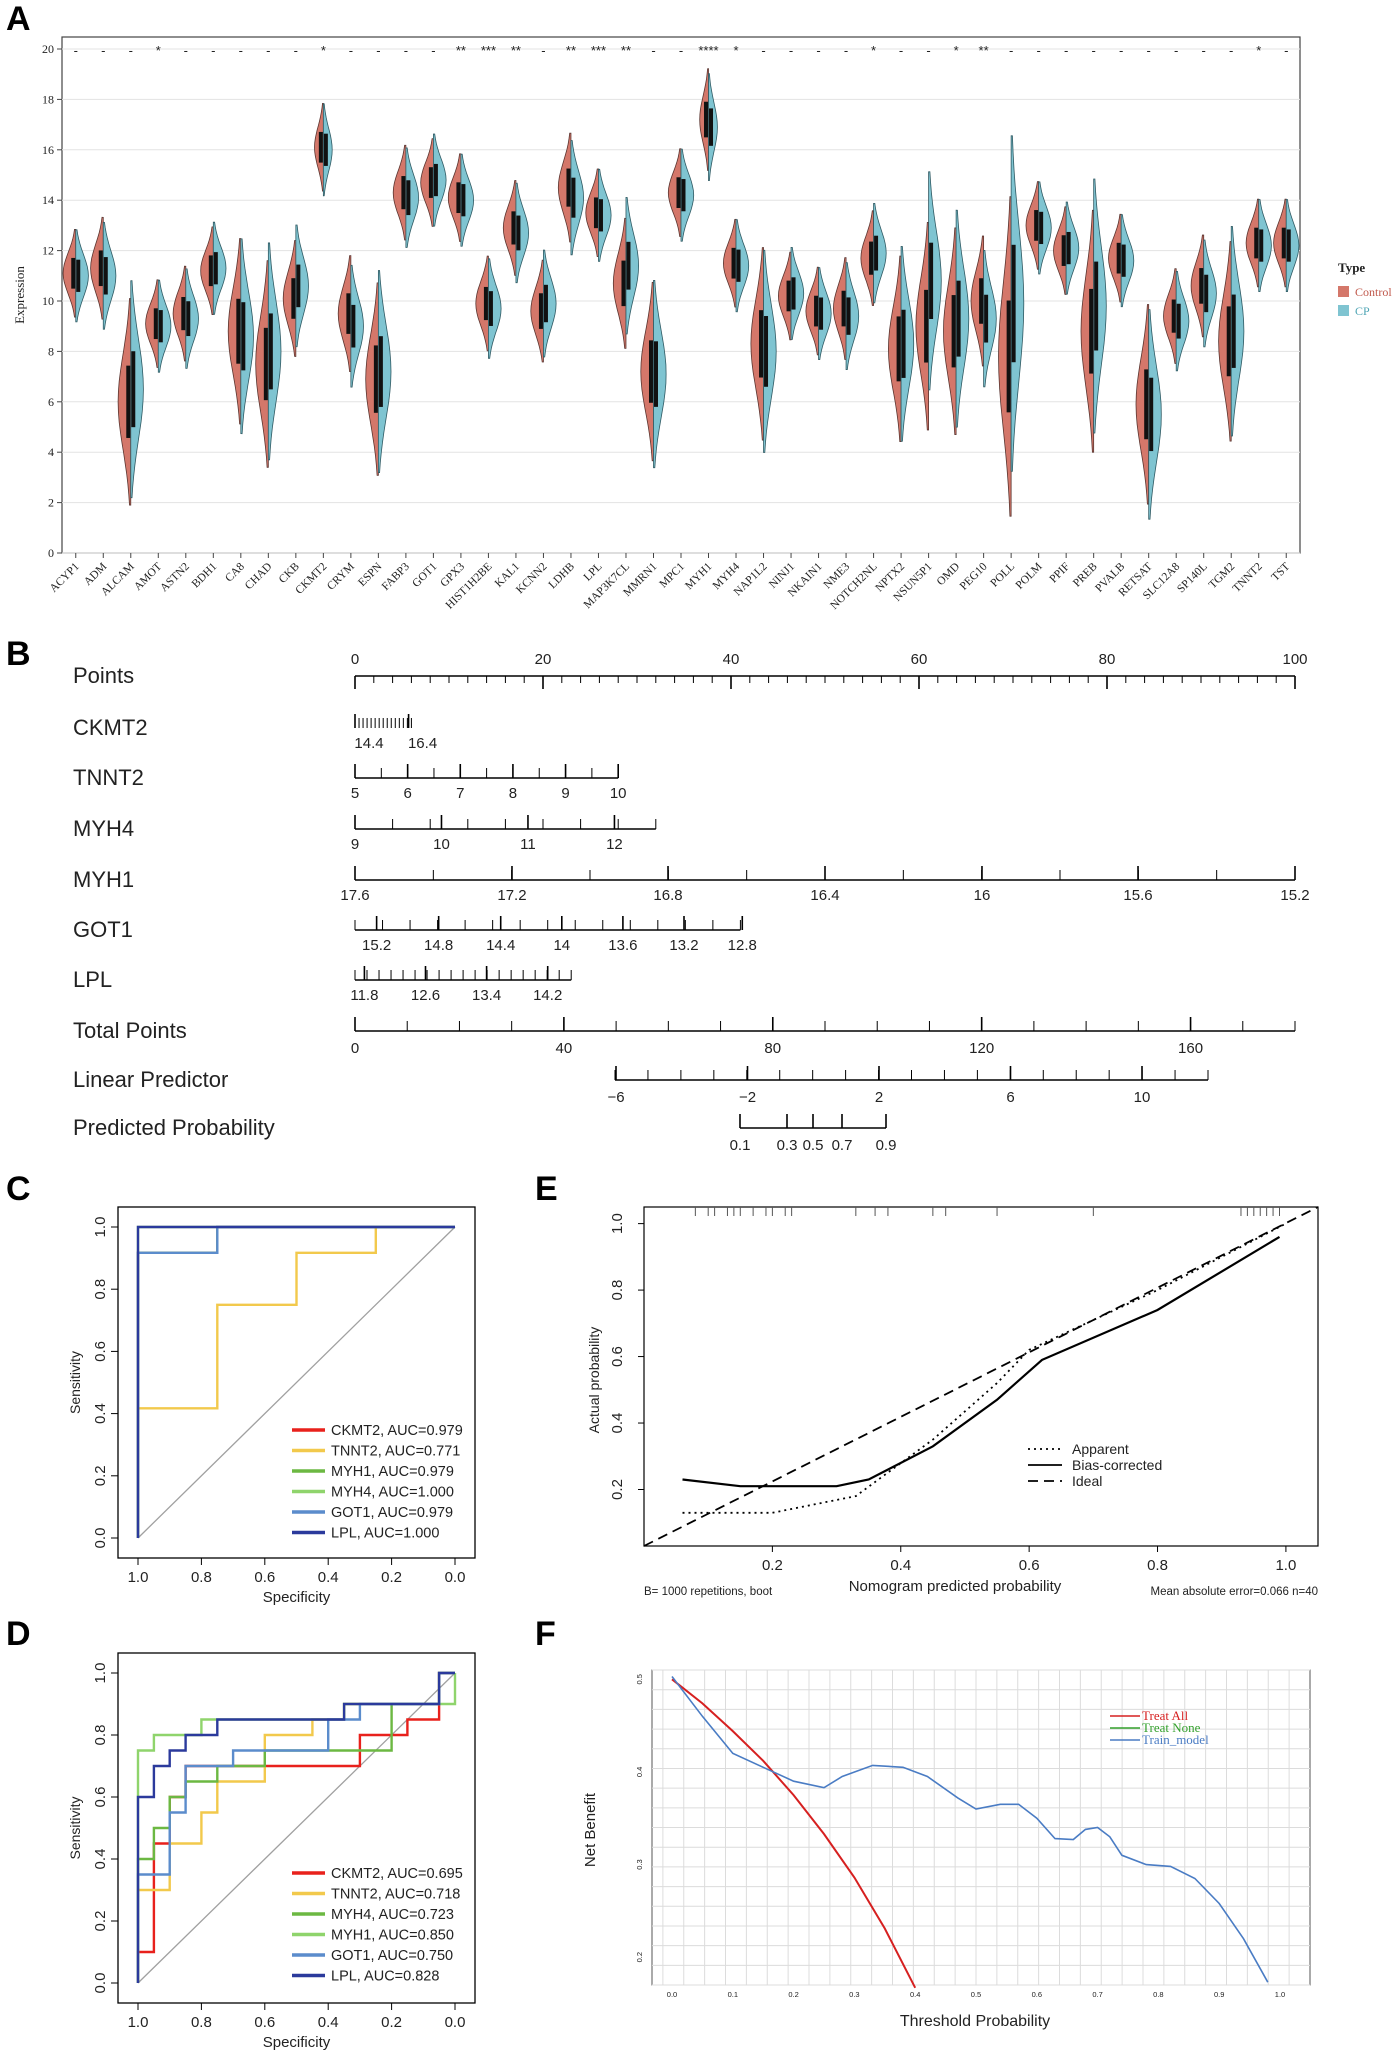 The width and height of the screenshot is (1400, 2051). I want to click on x-tick-label: 0.2, so click(391, 2022).